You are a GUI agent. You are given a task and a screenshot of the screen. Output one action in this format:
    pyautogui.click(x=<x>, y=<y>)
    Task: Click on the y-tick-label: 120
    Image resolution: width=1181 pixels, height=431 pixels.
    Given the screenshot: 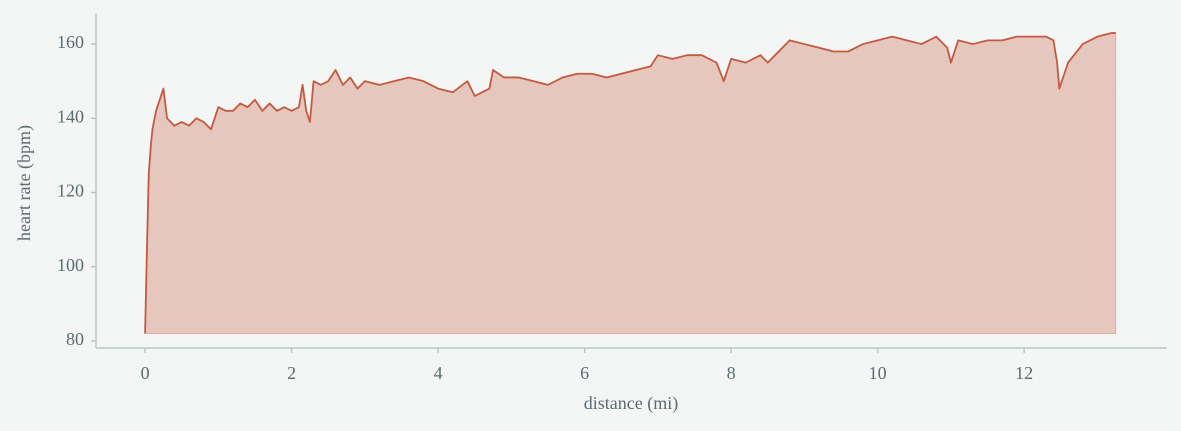 What is the action you would take?
    pyautogui.click(x=70, y=191)
    